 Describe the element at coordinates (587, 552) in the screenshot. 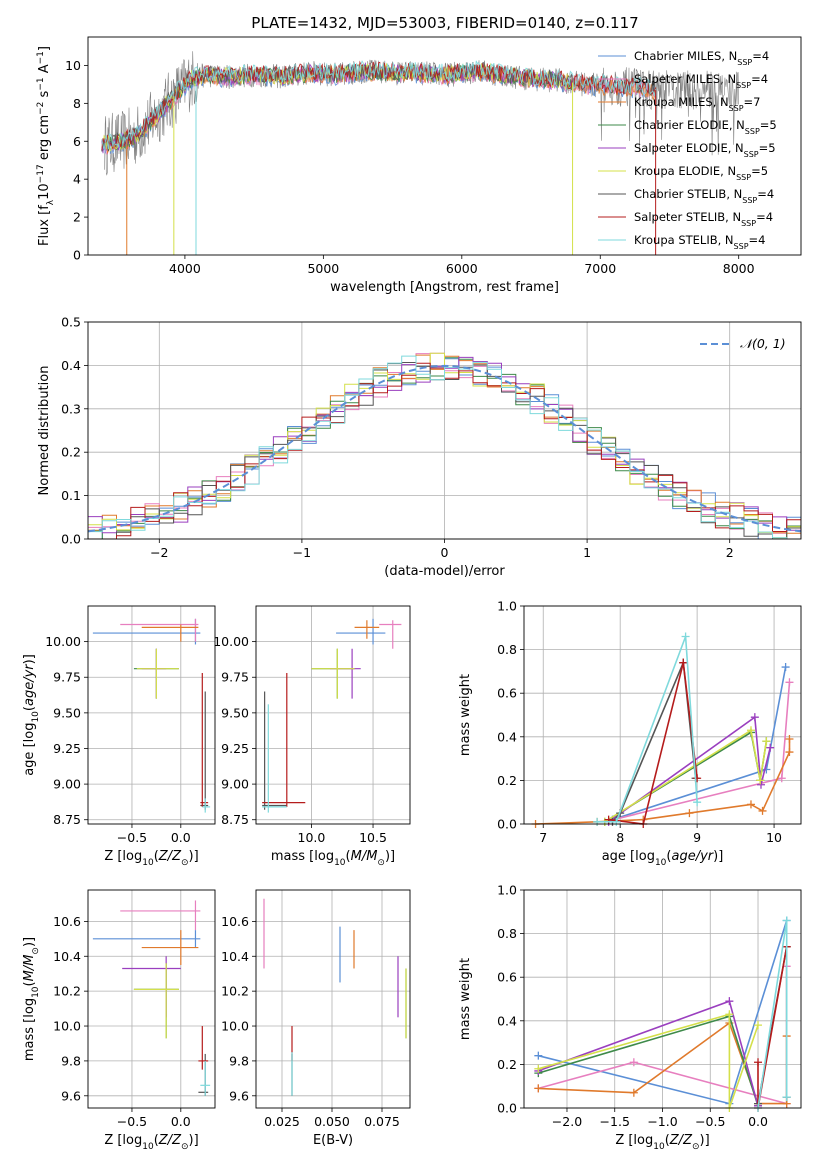

I see `x-tick-label: 1` at that location.